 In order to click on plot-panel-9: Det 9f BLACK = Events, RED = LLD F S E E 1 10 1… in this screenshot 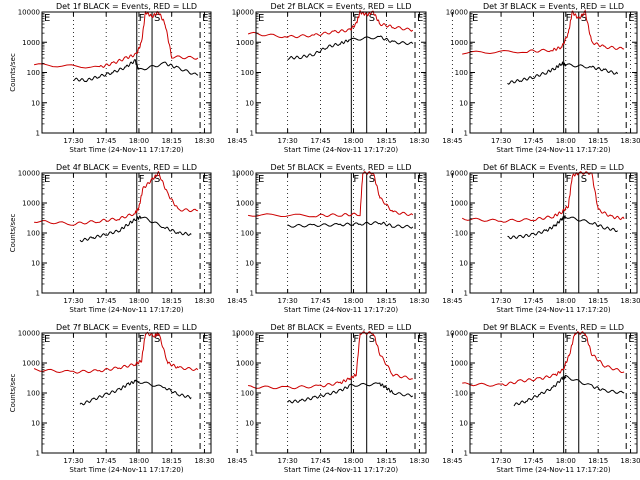, I will do `click(543, 398)`.